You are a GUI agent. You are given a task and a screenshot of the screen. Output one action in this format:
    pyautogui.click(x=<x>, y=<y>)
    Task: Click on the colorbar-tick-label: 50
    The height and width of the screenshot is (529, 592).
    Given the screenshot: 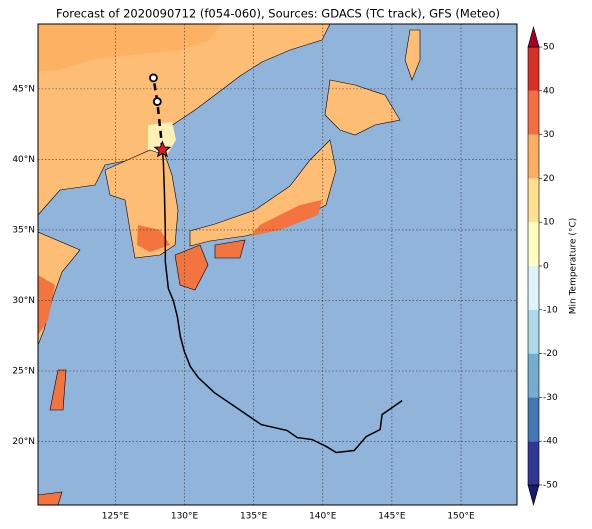 What is the action you would take?
    pyautogui.click(x=549, y=48)
    